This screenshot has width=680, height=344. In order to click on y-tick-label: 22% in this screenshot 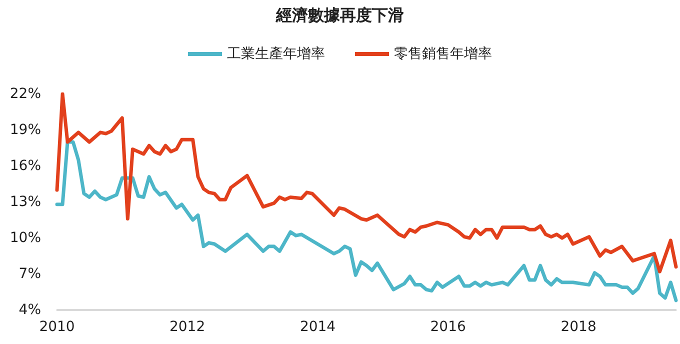, I will do `click(25, 94)`.